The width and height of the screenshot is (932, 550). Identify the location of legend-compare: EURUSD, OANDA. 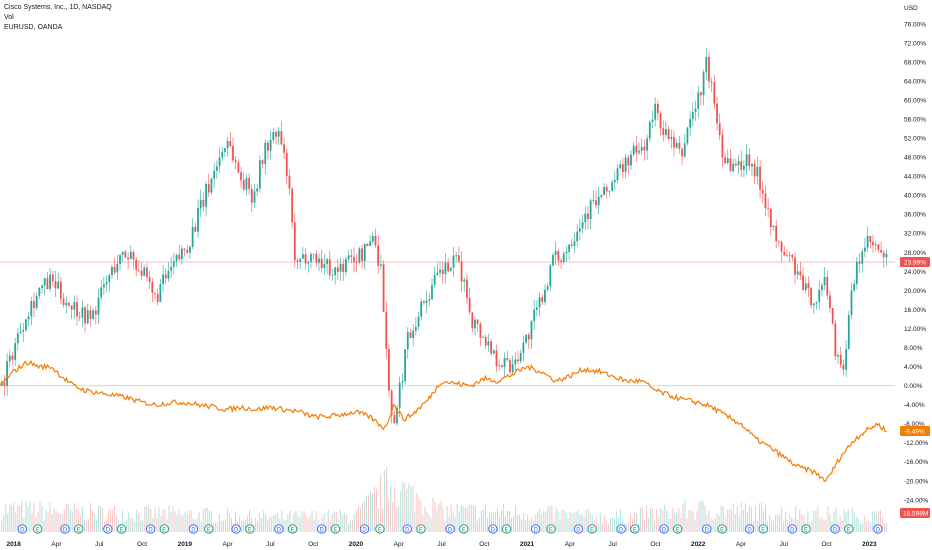
(33, 27).